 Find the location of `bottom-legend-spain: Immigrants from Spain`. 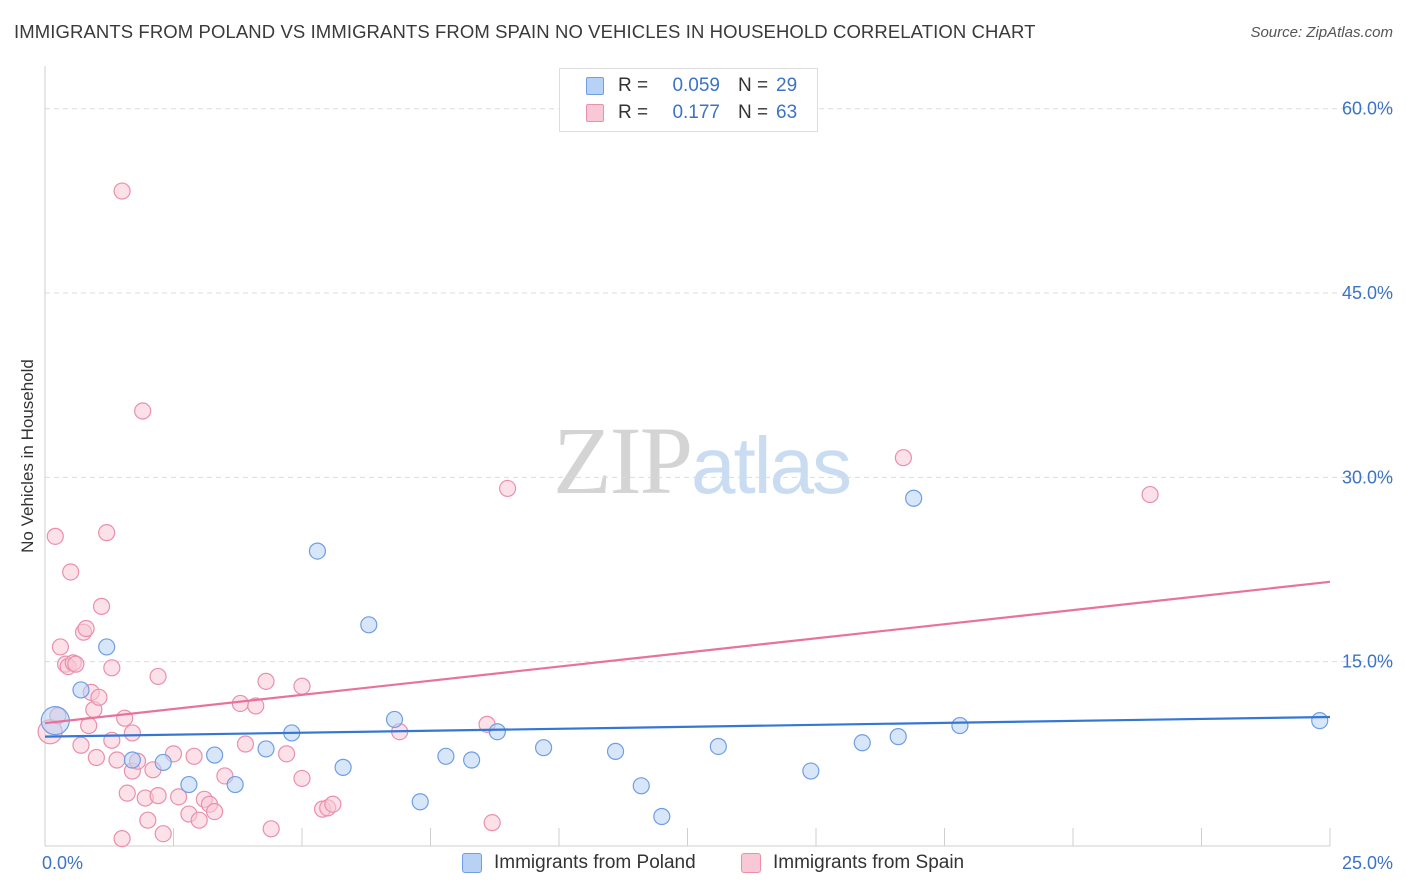

bottom-legend-spain: Immigrants from Spain is located at coordinates (852, 863).